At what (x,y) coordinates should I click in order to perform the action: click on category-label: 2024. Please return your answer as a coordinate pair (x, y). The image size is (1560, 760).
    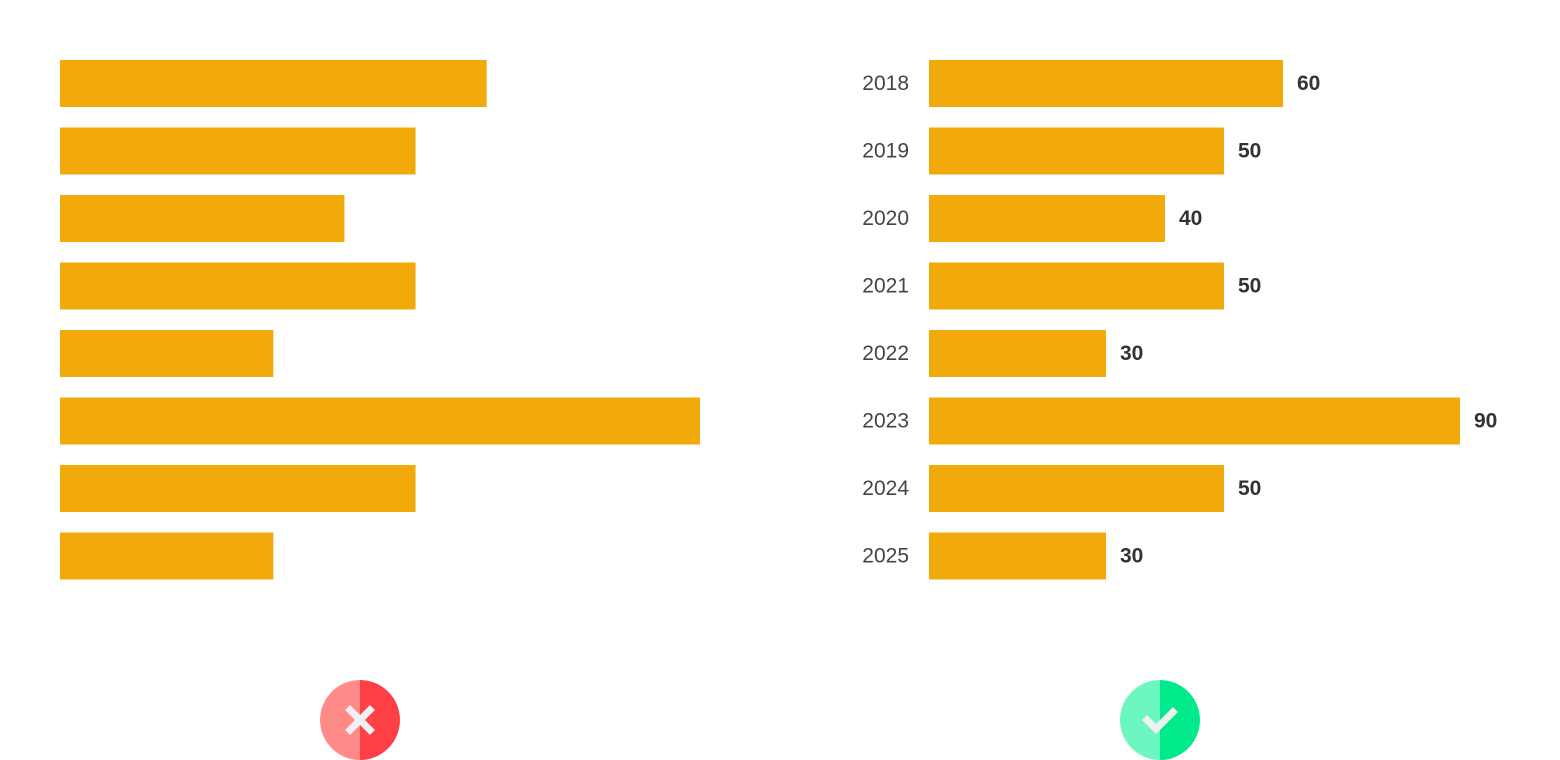
    Looking at the image, I should click on (885, 488).